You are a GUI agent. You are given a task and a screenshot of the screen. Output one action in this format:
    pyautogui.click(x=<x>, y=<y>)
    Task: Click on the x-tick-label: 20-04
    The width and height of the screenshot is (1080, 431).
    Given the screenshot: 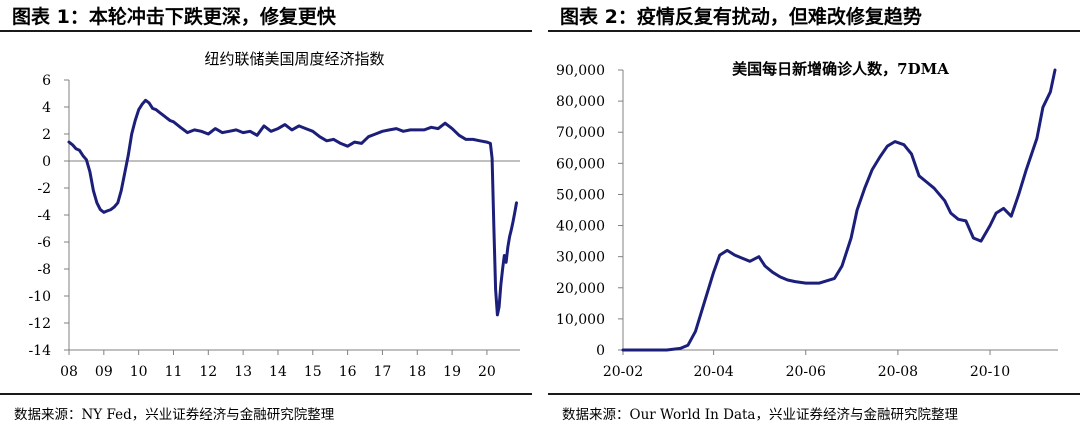 What is the action you would take?
    pyautogui.click(x=713, y=372)
    